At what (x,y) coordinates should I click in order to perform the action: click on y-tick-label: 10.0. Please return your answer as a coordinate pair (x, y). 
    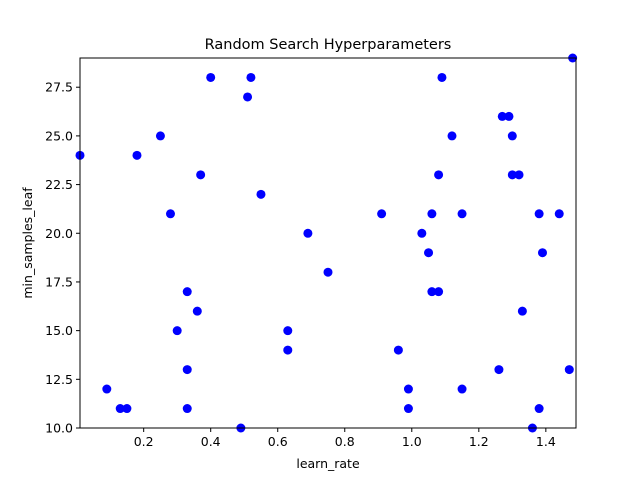
    Looking at the image, I should click on (59, 428).